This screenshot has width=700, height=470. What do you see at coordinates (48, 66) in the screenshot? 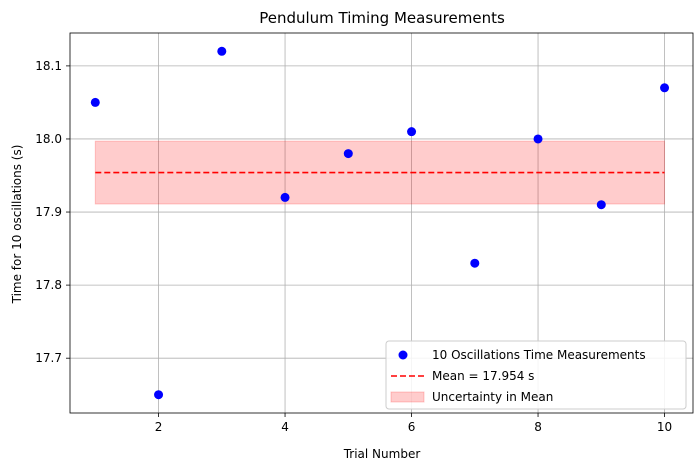
I see `y-tick-label: 18.1` at bounding box center [48, 66].